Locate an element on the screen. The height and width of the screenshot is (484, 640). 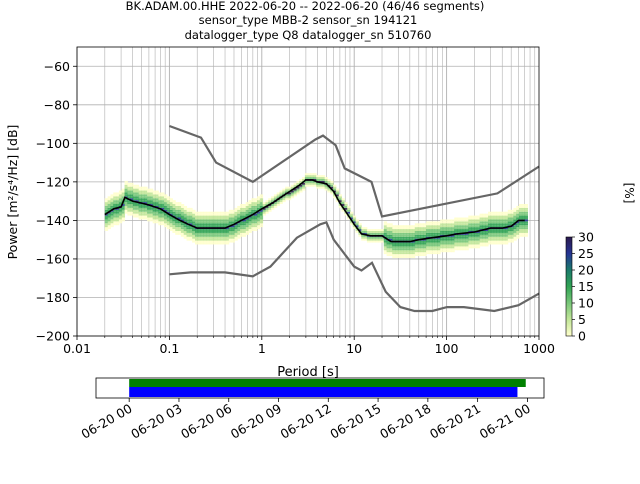
y-tick-label: −180 is located at coordinates (53, 297).